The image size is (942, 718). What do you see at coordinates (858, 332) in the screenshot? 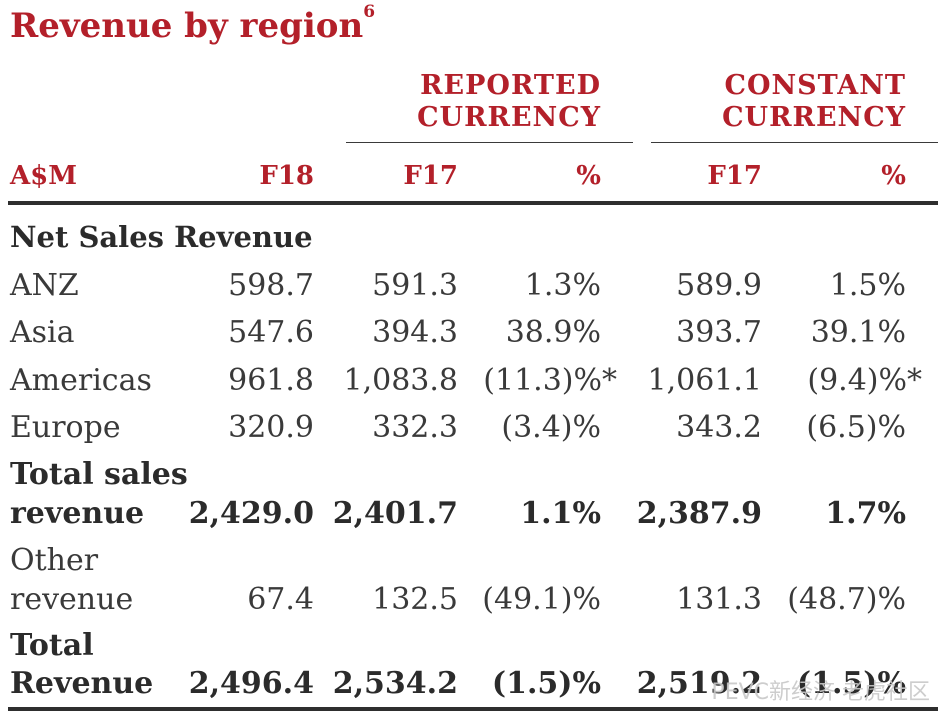
I see `cell-pct-constant: 39.1%` at bounding box center [858, 332].